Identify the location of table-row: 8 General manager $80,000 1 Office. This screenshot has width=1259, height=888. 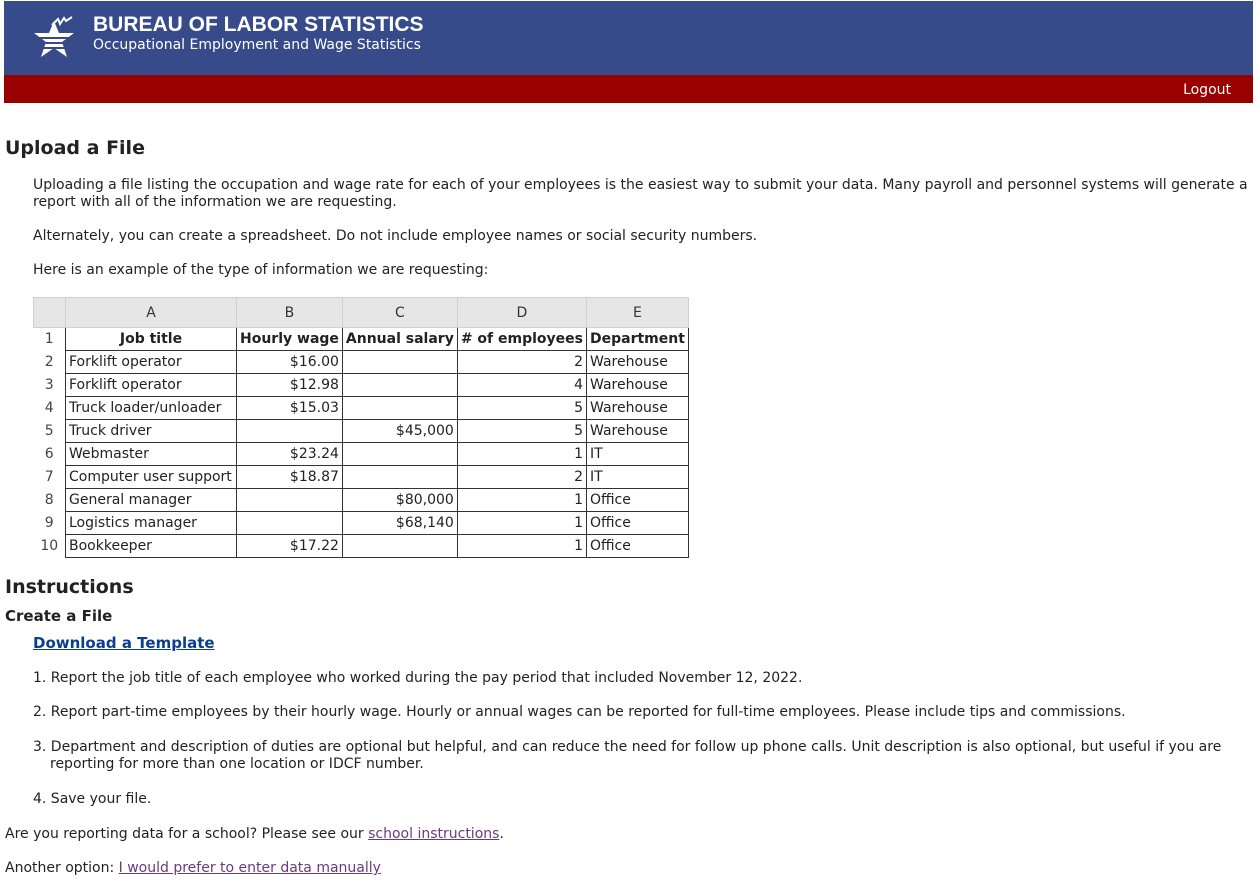
(361, 500).